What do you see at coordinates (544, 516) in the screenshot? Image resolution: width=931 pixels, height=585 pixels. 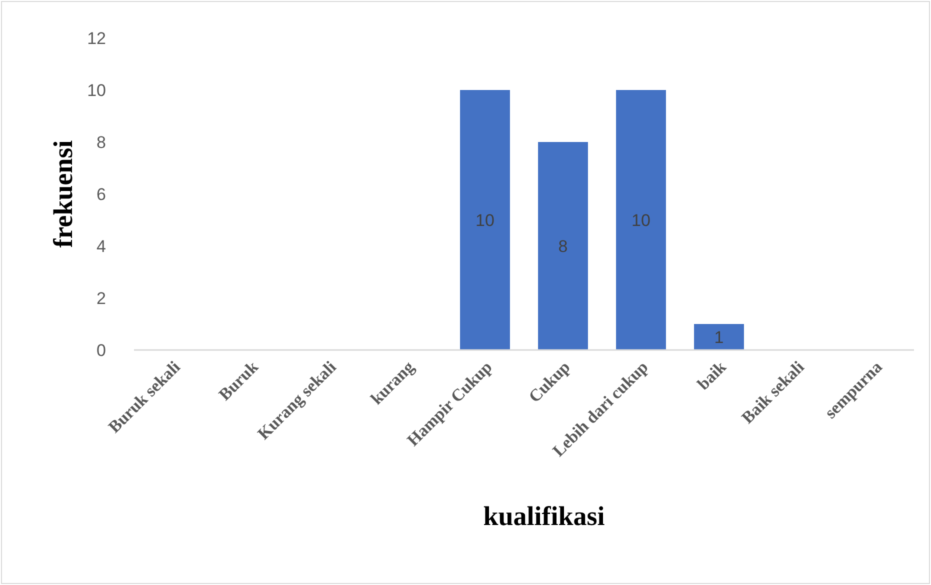 I see `x-axis-title: kualifikasi` at bounding box center [544, 516].